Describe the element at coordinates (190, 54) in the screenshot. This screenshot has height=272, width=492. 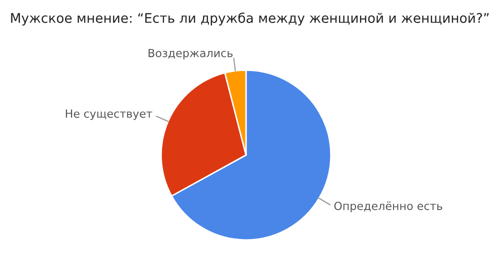
I see `slice-label: Воздержались` at that location.